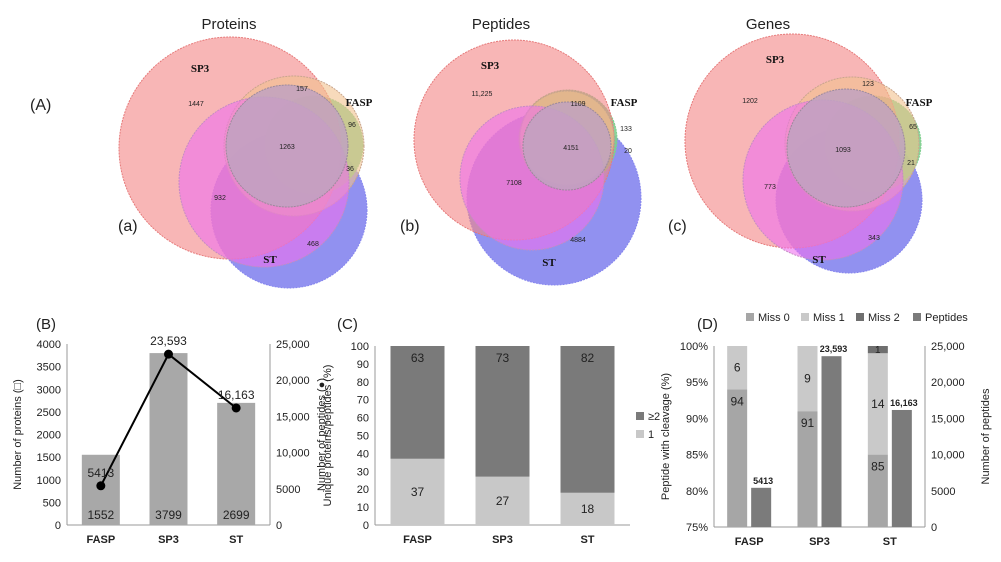  I want to click on segment-value-label: 14, so click(878, 404).